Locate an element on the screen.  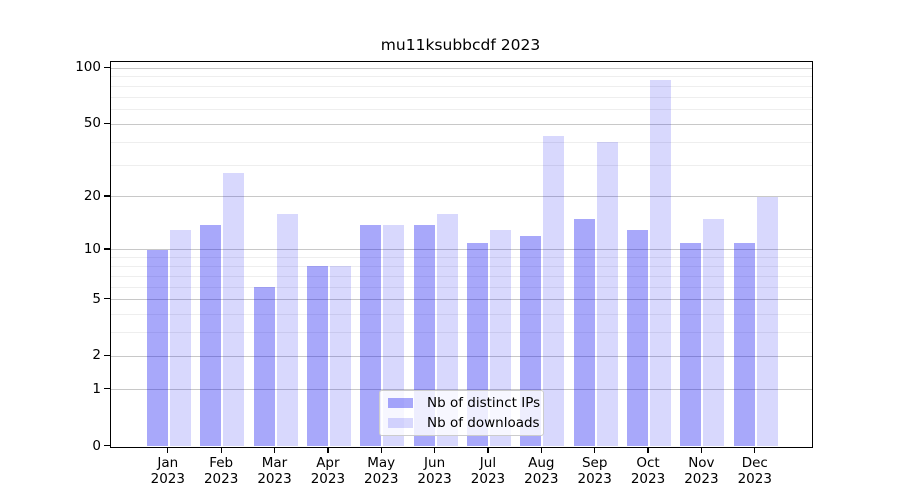
legend-swatch-nb-of-distinct-ips is located at coordinates (400, 403).